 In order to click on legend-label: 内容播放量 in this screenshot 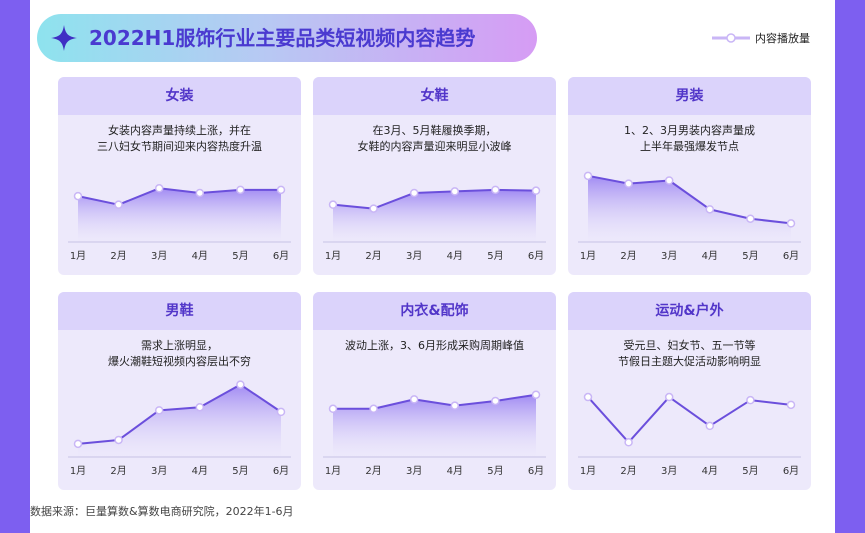, I will do `click(782, 38)`.